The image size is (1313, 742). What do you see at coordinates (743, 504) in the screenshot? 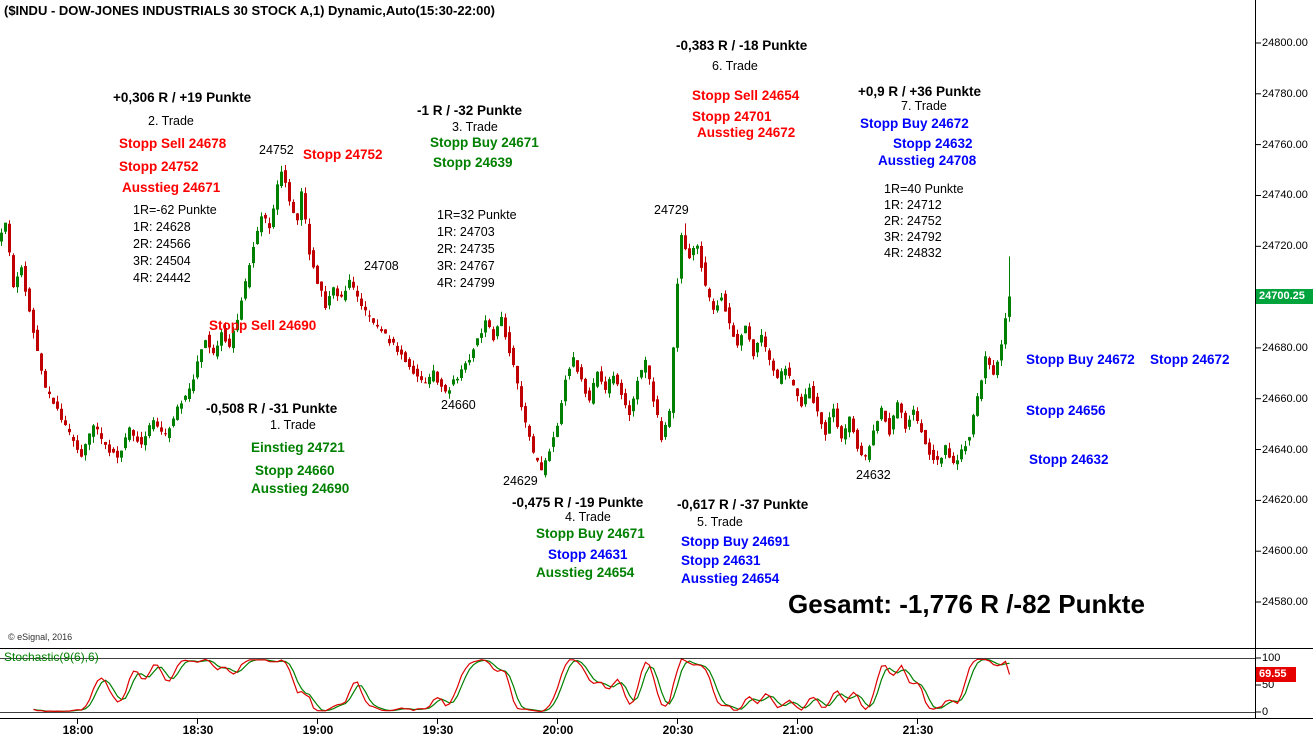
I see `annotation-0-617-r-37-punkte: -0,617 R / -37 Punkte` at bounding box center [743, 504].